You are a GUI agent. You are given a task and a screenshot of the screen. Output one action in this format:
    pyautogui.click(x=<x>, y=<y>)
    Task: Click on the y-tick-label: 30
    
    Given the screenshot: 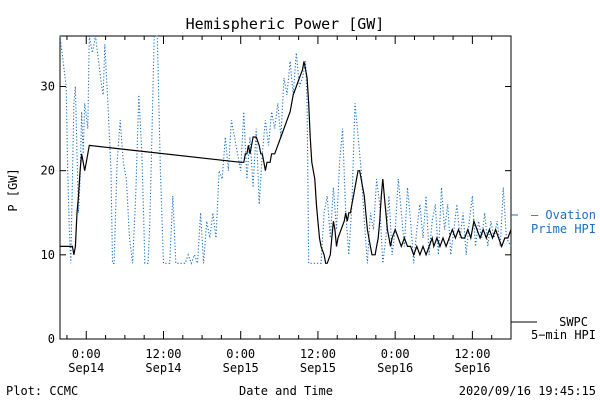 What is the action you would take?
    pyautogui.click(x=48, y=87)
    